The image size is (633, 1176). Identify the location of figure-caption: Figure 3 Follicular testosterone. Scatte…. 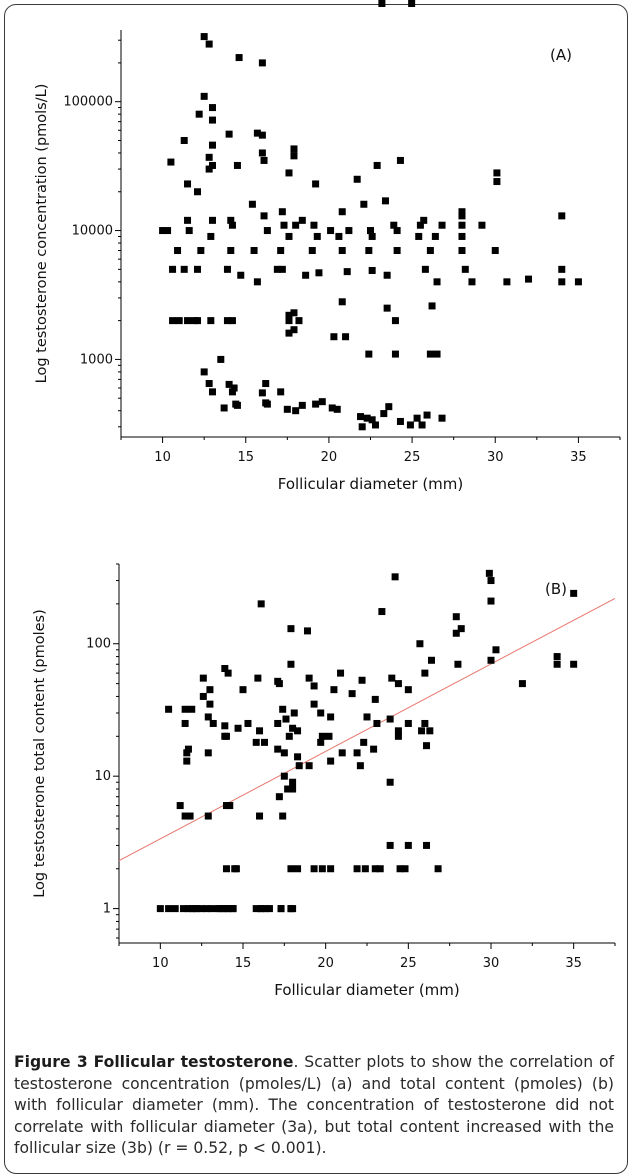
(314, 1106).